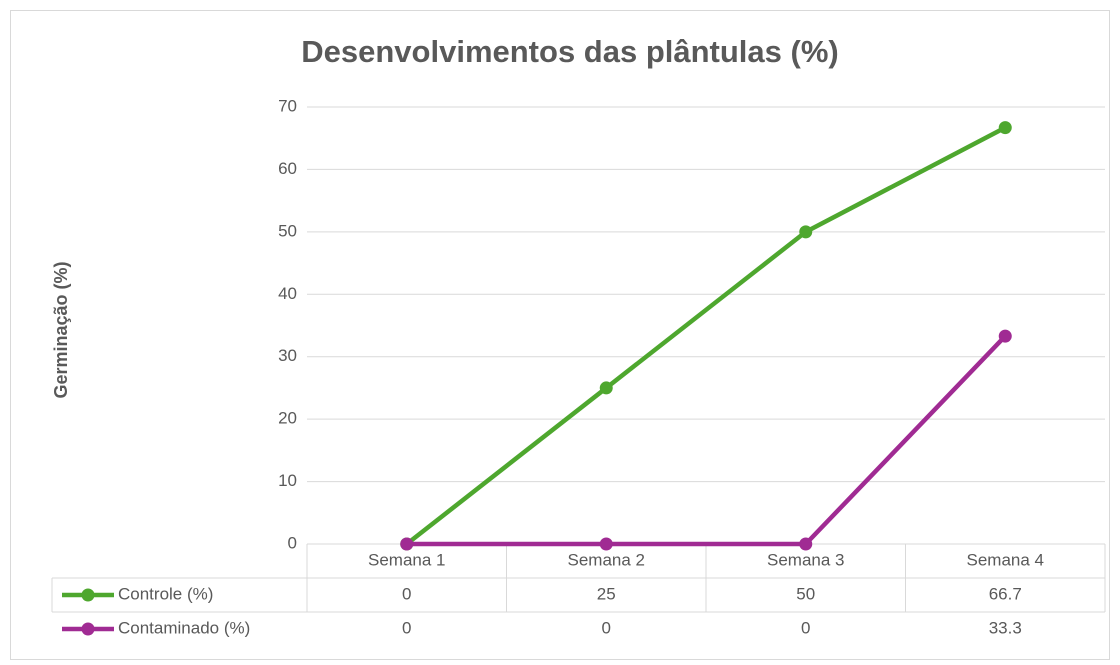 The image size is (1120, 665). What do you see at coordinates (407, 559) in the screenshot?
I see `x-tick-label: Semana 1` at bounding box center [407, 559].